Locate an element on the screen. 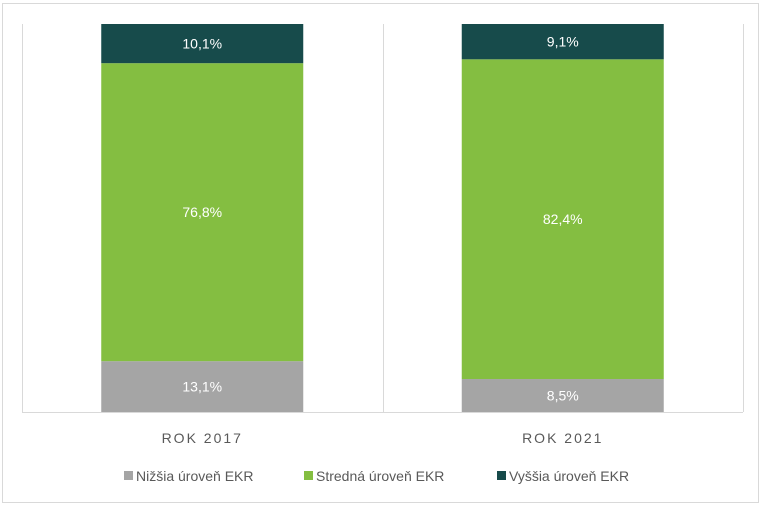 This screenshot has height=507, width=764. data-label: 76,8% is located at coordinates (202, 212).